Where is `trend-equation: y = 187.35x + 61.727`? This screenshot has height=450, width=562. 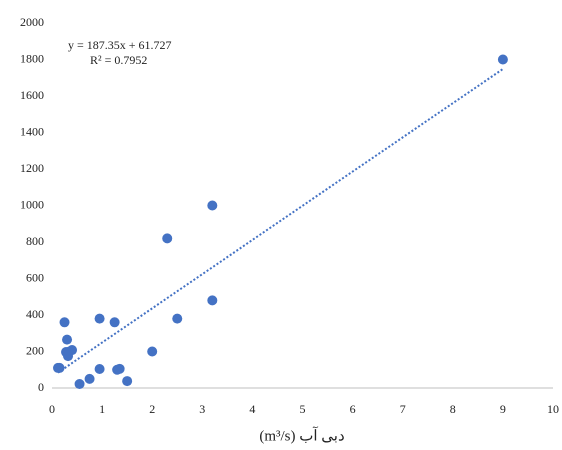
trend-equation: y = 187.35x + 61.727 is located at coordinates (120, 45).